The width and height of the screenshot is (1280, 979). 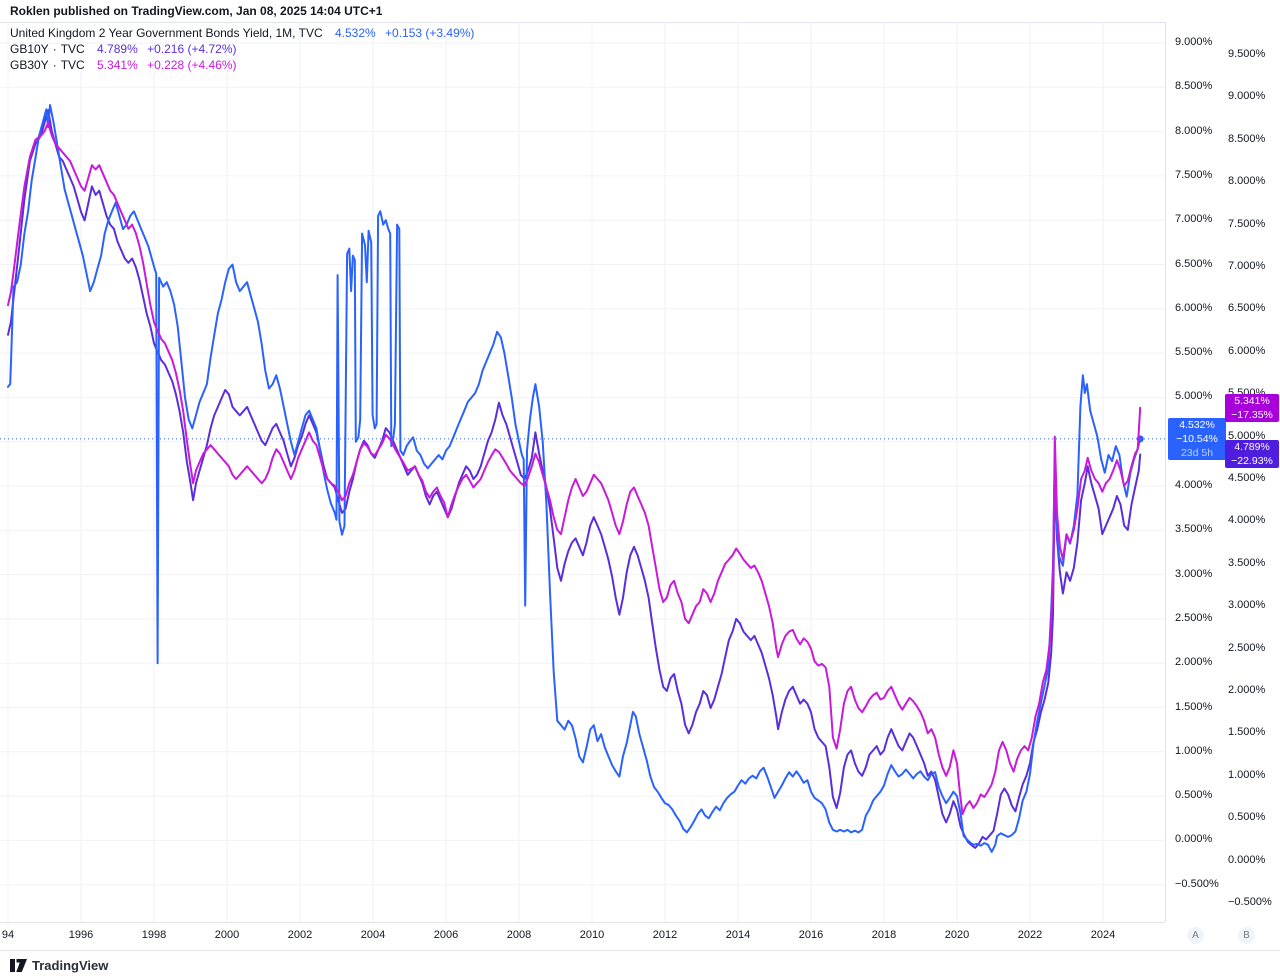 I want to click on price-tick-a: 7.500%, so click(x=1194, y=174).